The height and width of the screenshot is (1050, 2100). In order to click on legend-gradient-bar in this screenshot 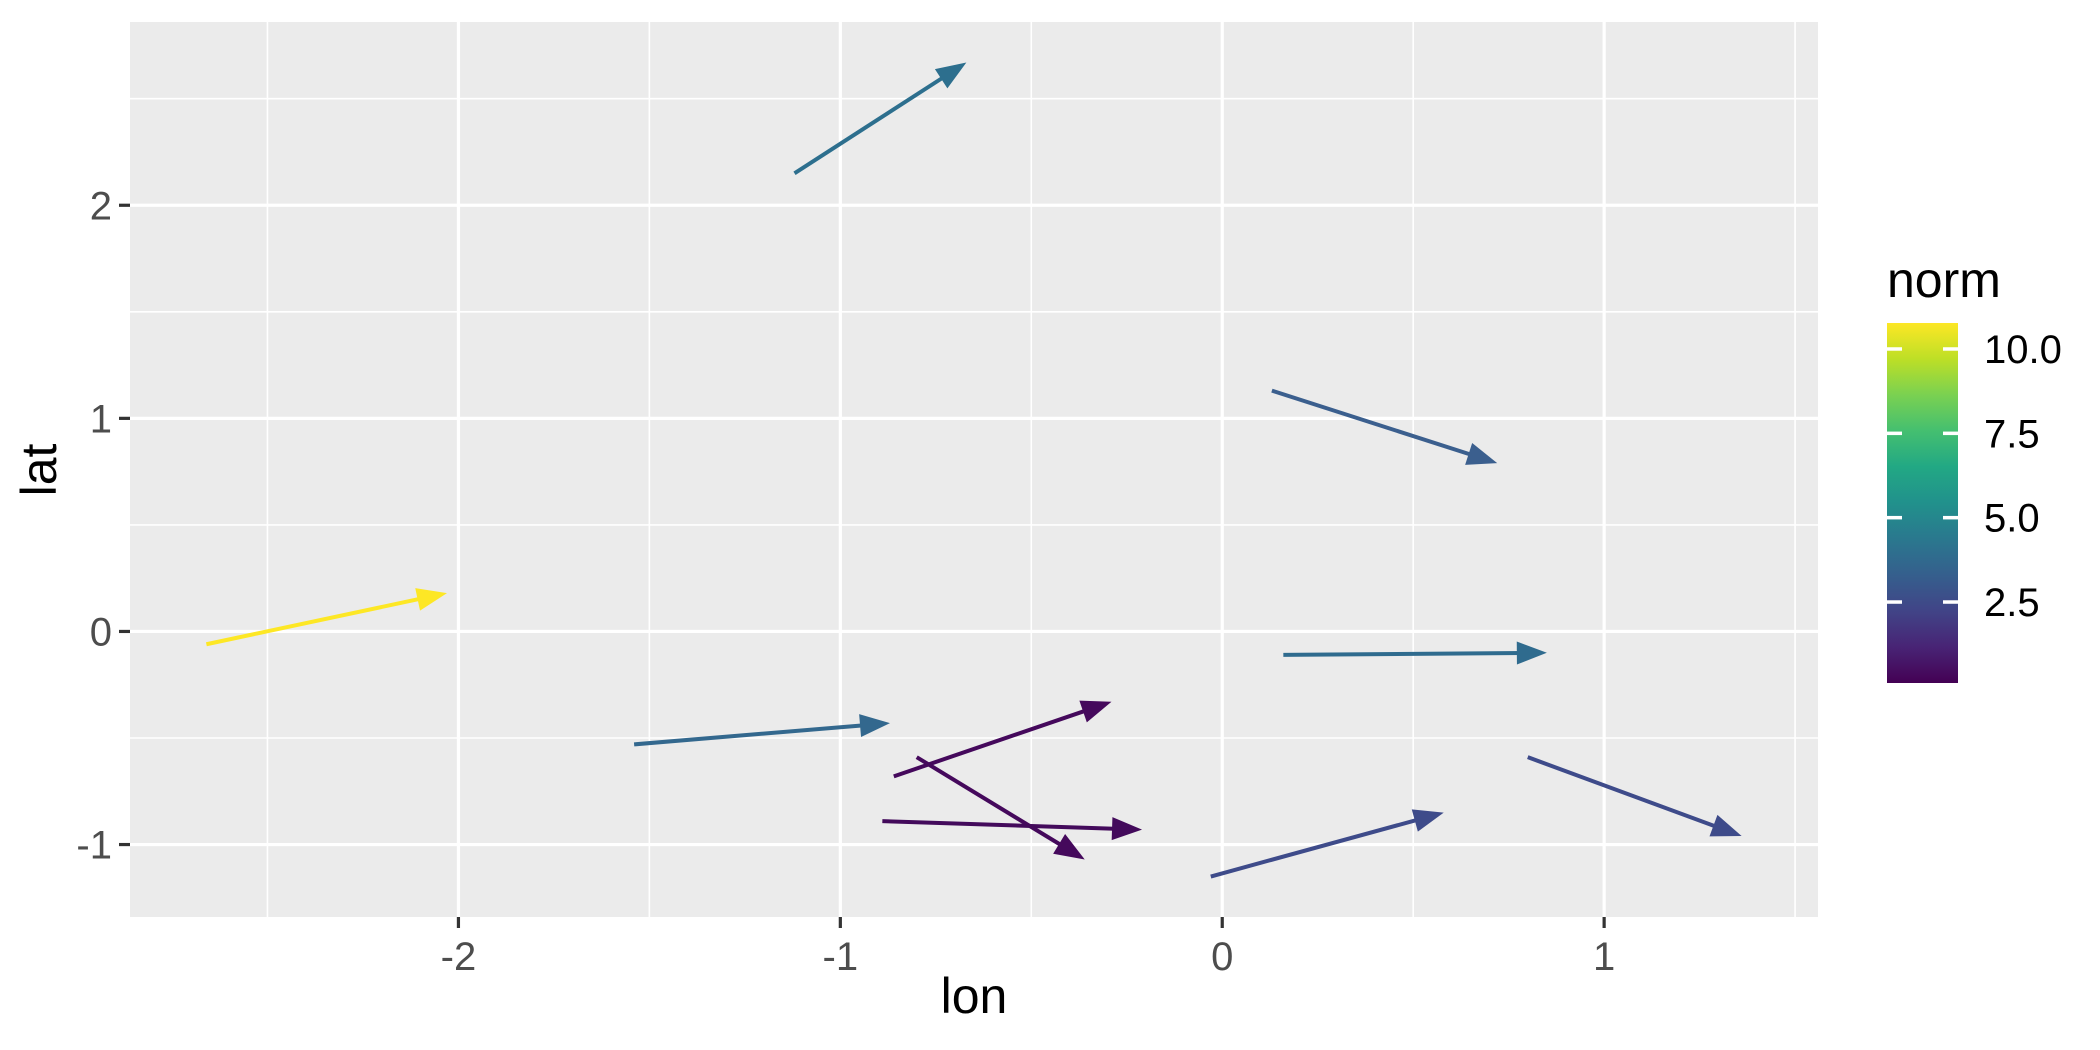, I will do `click(1922, 503)`.